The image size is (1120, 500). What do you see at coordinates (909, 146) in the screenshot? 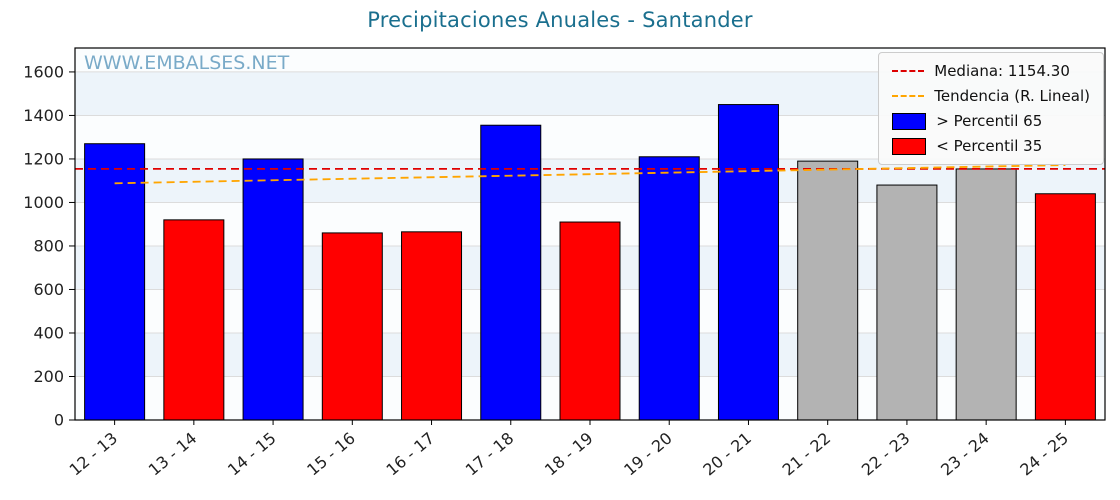
I see `below-percentile-swatch-icon` at bounding box center [909, 146].